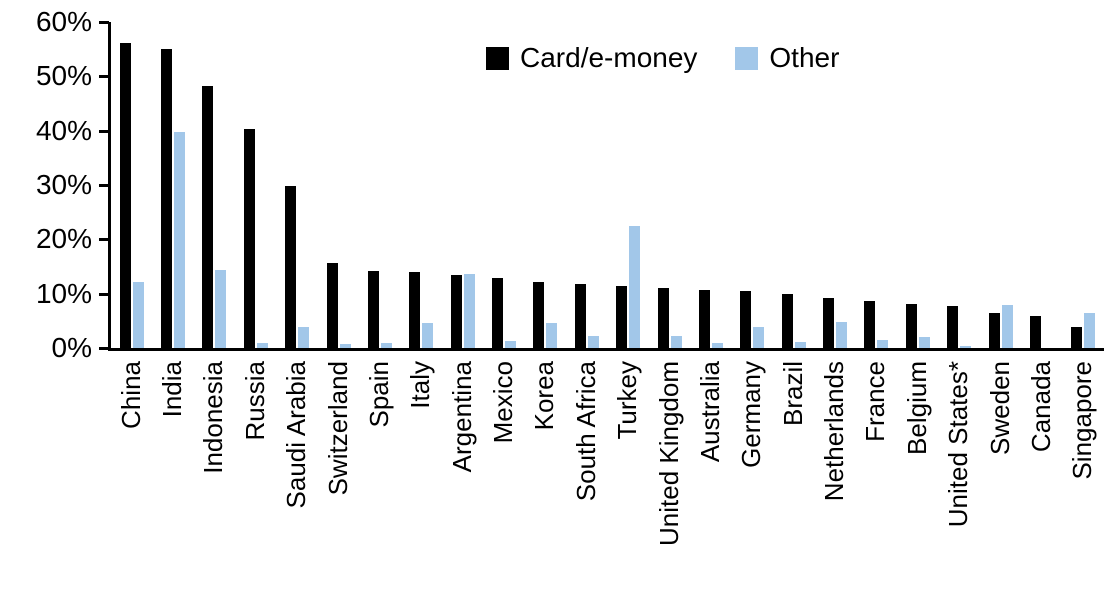 The height and width of the screenshot is (594, 1112). I want to click on bar-group-south-africa, so click(586, 185).